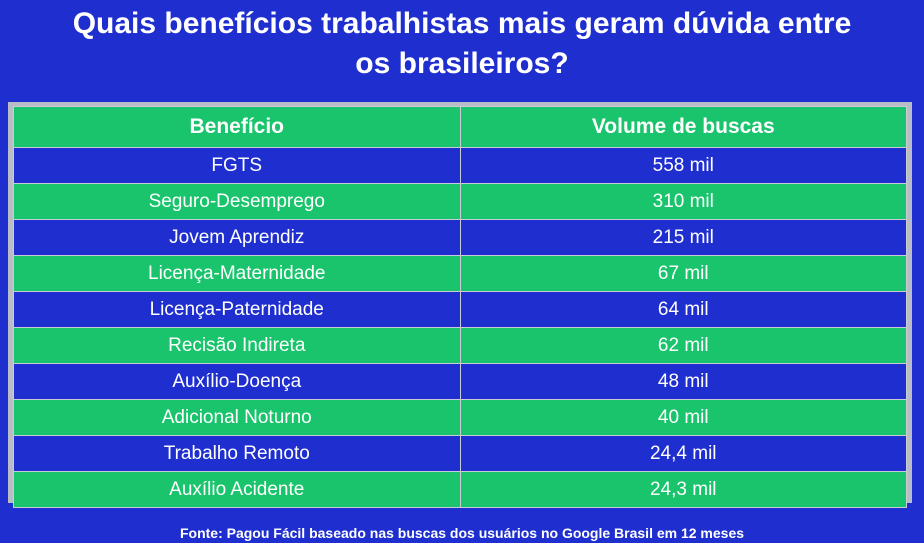 Image resolution: width=924 pixels, height=543 pixels. What do you see at coordinates (683, 273) in the screenshot?
I see `cell-volume: 67 mil` at bounding box center [683, 273].